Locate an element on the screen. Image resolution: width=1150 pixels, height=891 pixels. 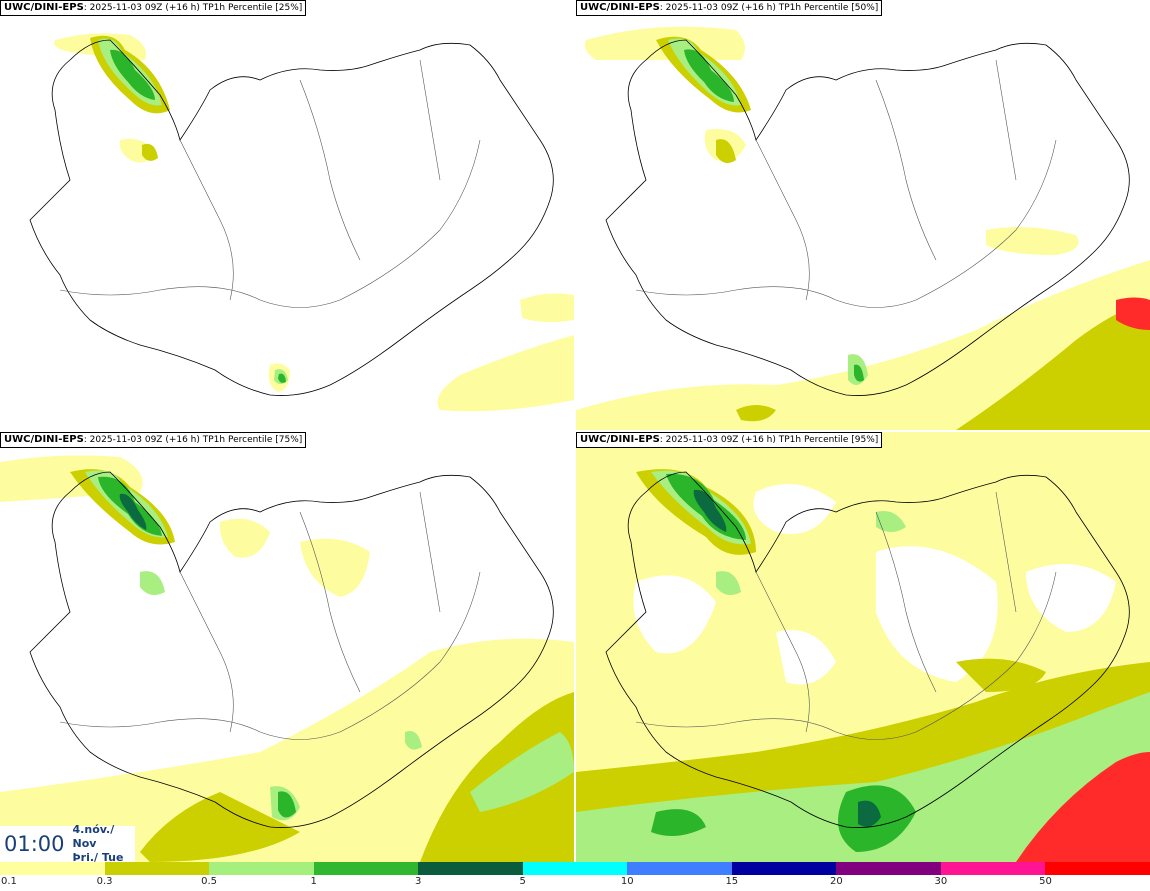
color-scale-bar is located at coordinates (575, 868).